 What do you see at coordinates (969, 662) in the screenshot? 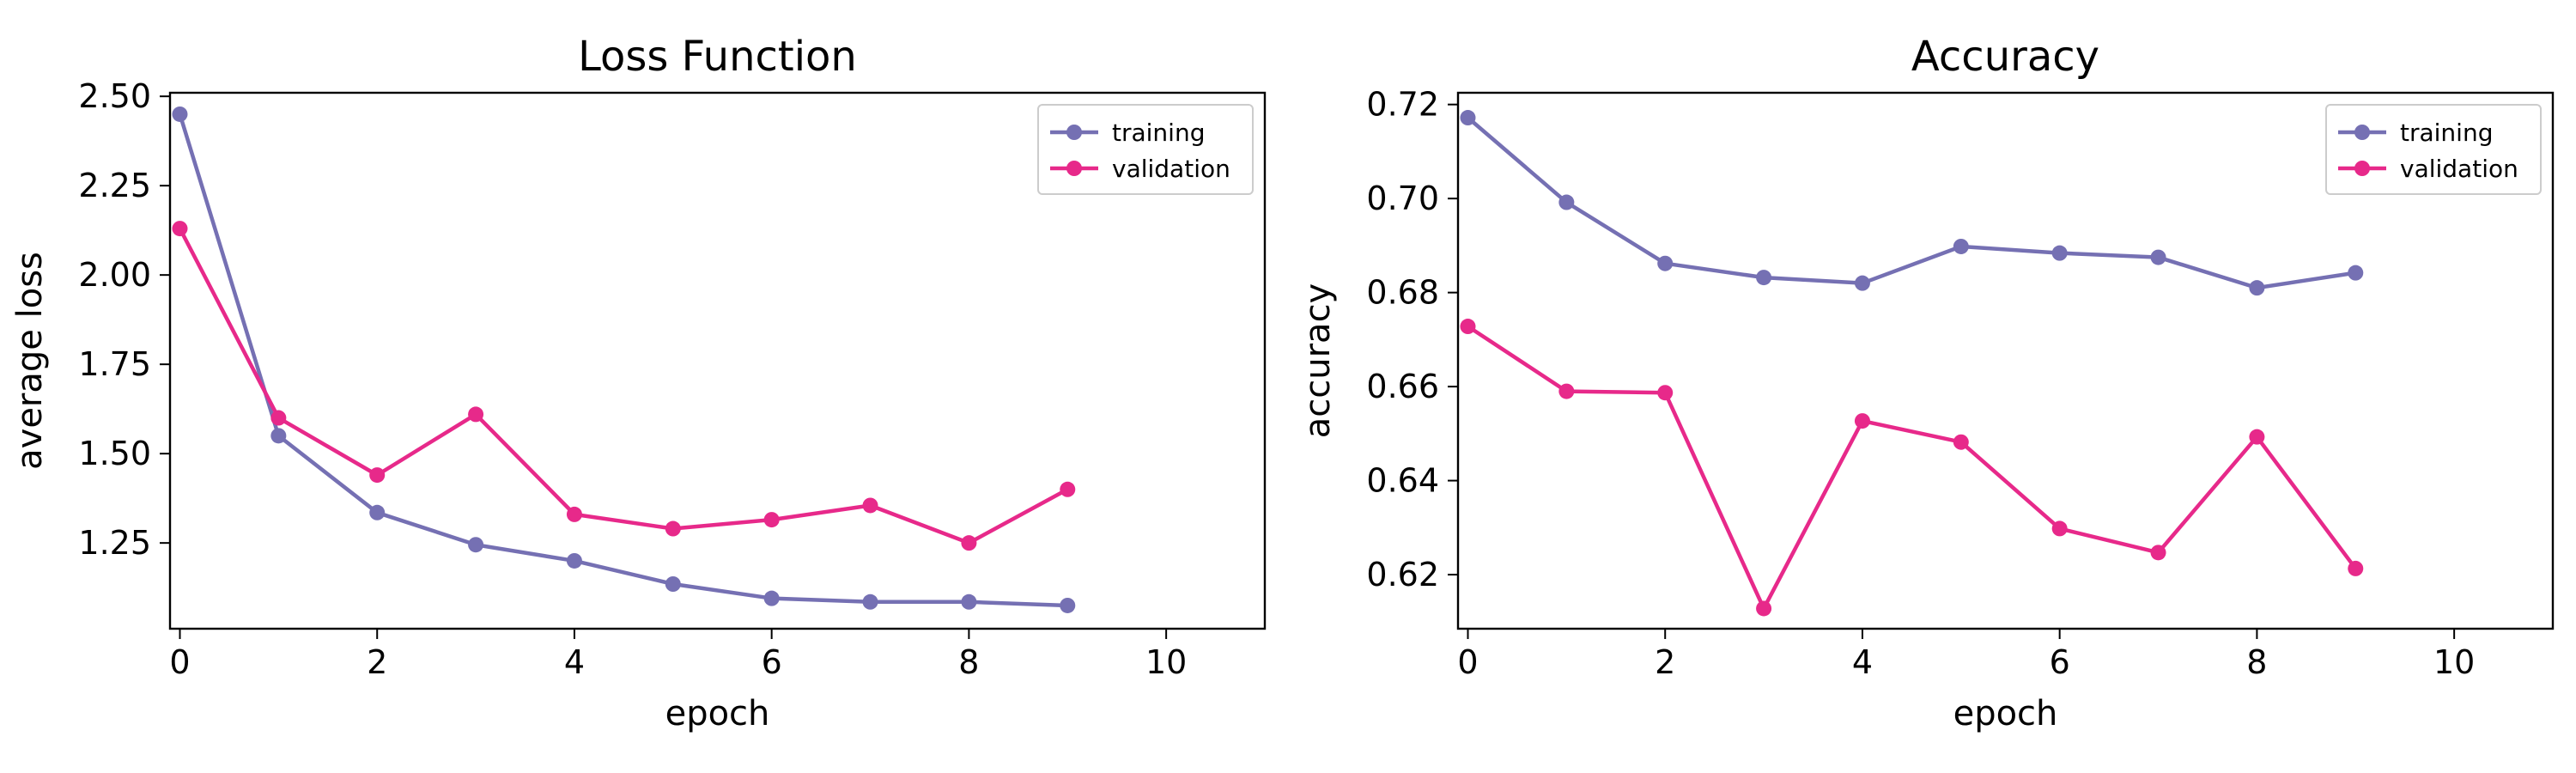
I see `loss-x-tick-label: 8` at bounding box center [969, 662].